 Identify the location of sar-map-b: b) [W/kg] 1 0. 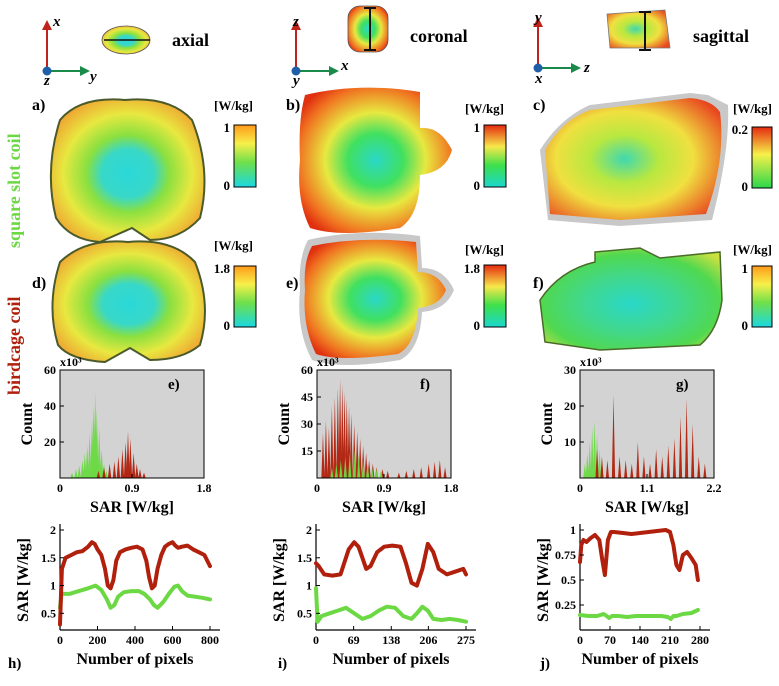
(396, 160).